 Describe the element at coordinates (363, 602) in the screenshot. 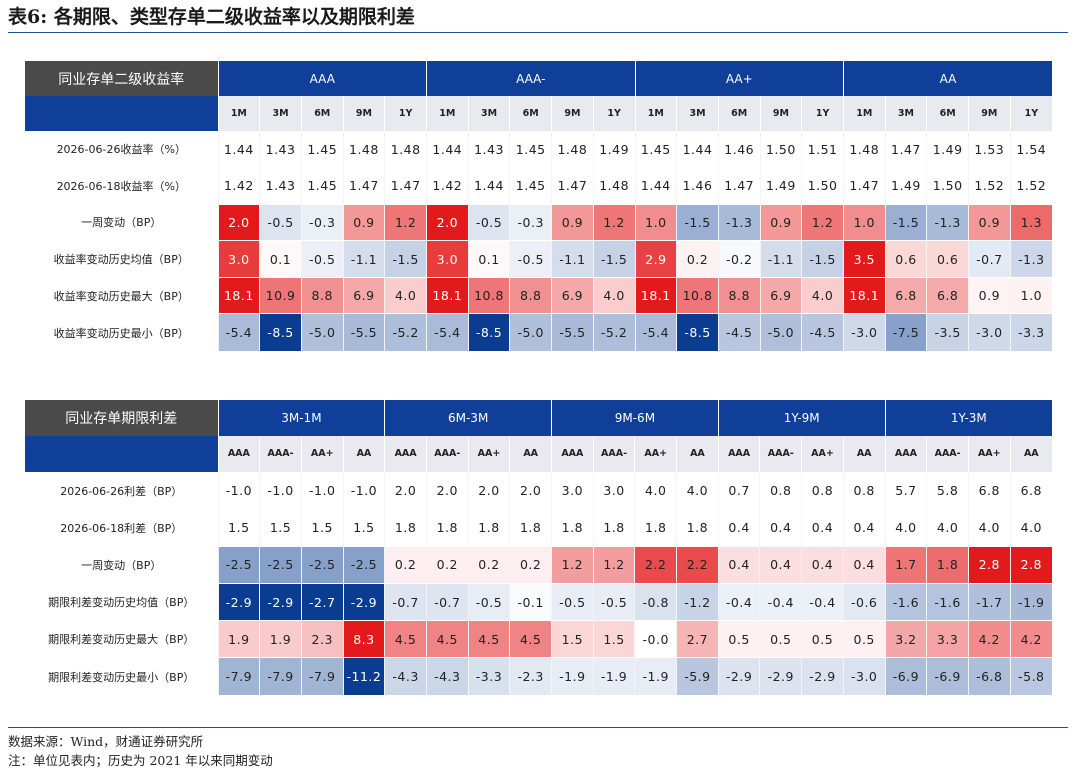

I see `table-cell: -2.9` at that location.